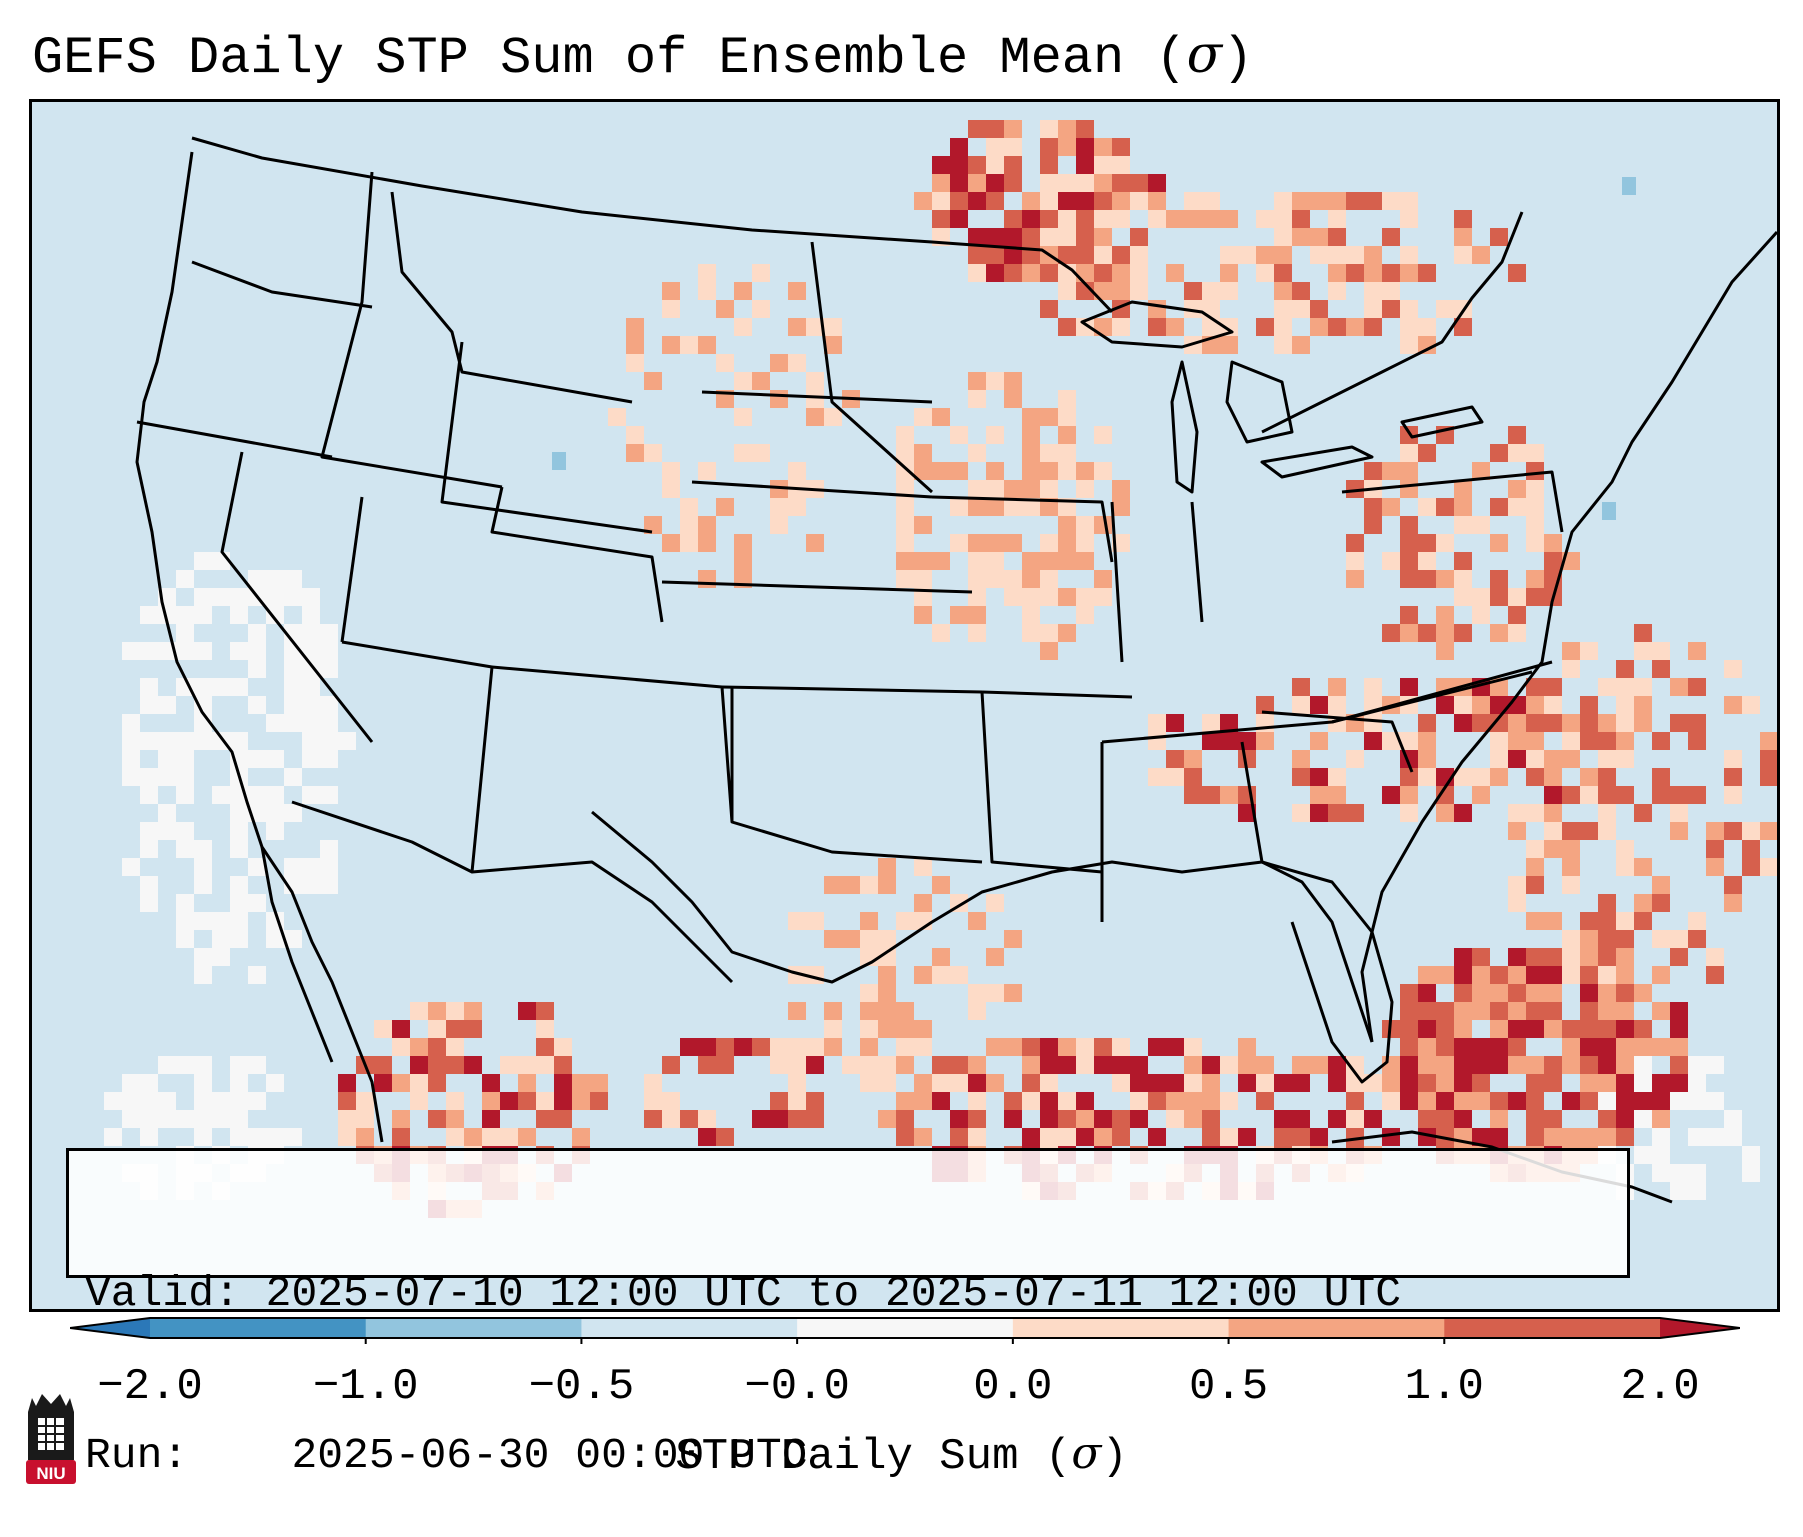 The height and width of the screenshot is (1537, 1803). Describe the element at coordinates (873, 1457) in the screenshot. I see `colorbar-label-text: STP Daily Sum (` at that location.